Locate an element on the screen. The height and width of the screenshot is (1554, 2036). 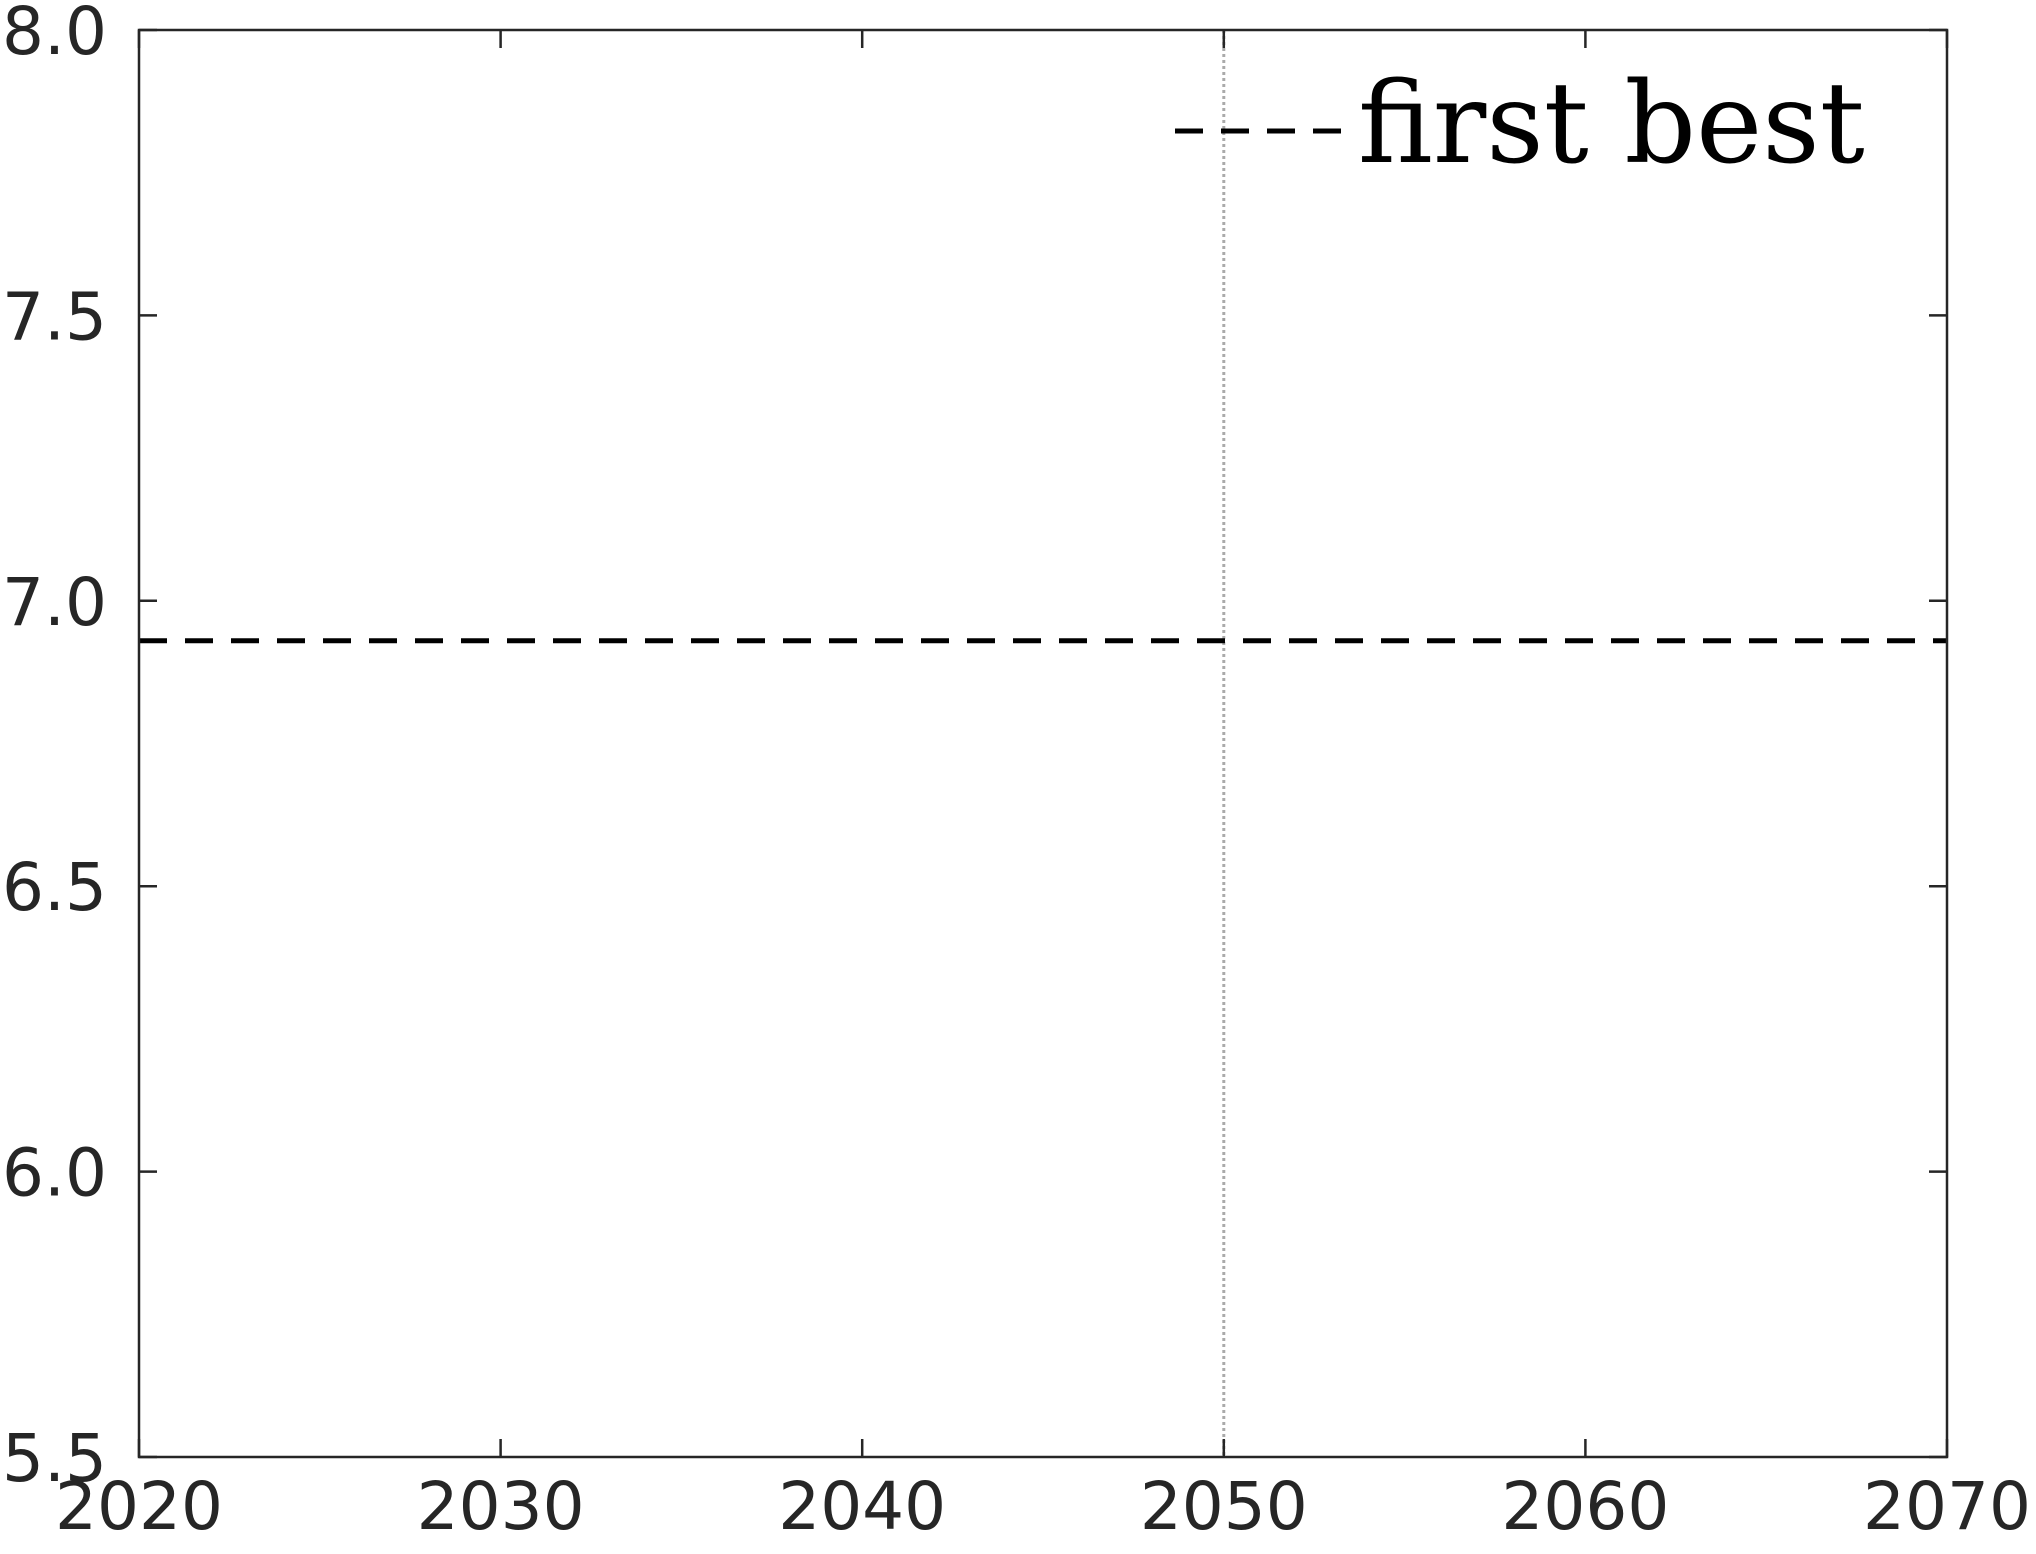
x-tick-label: 2050 is located at coordinates (1224, 1506).